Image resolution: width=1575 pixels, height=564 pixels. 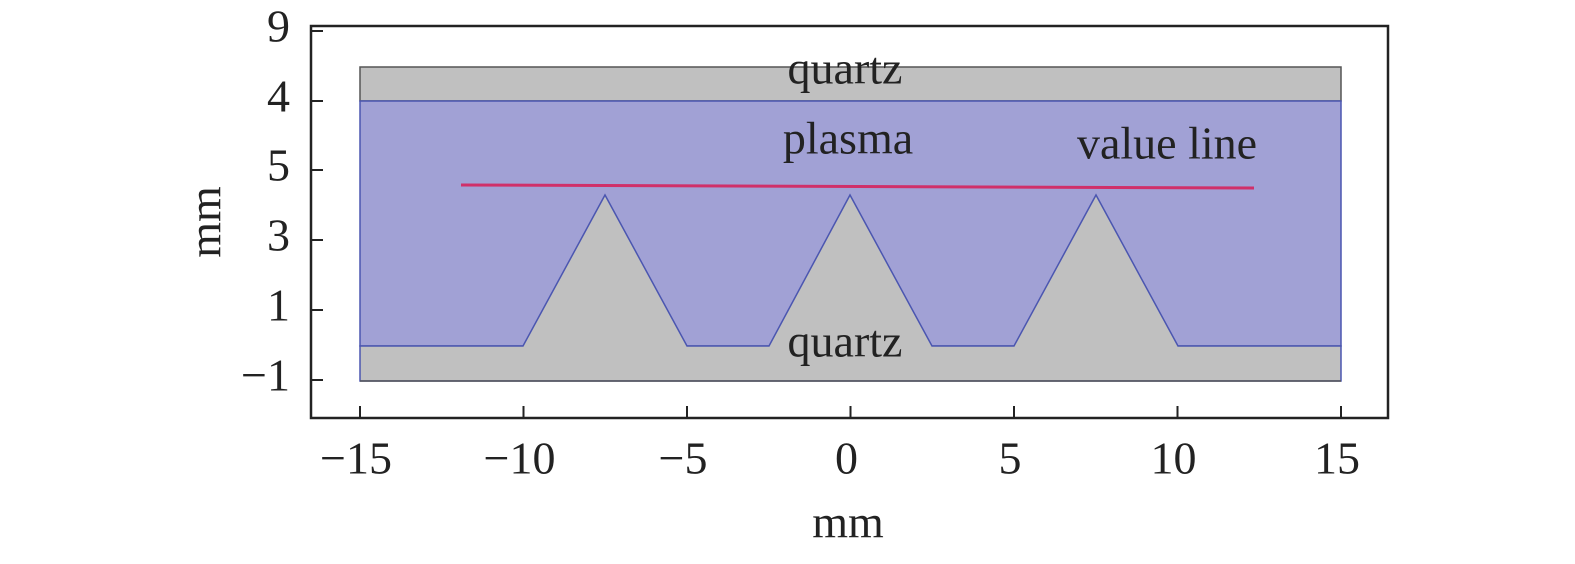 I want to click on x-tick-label: −10, so click(x=520, y=458).